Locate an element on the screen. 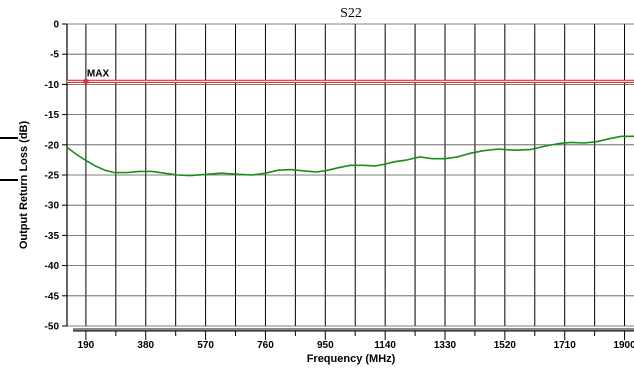  y-tick-label: -20 is located at coordinates (52, 145).